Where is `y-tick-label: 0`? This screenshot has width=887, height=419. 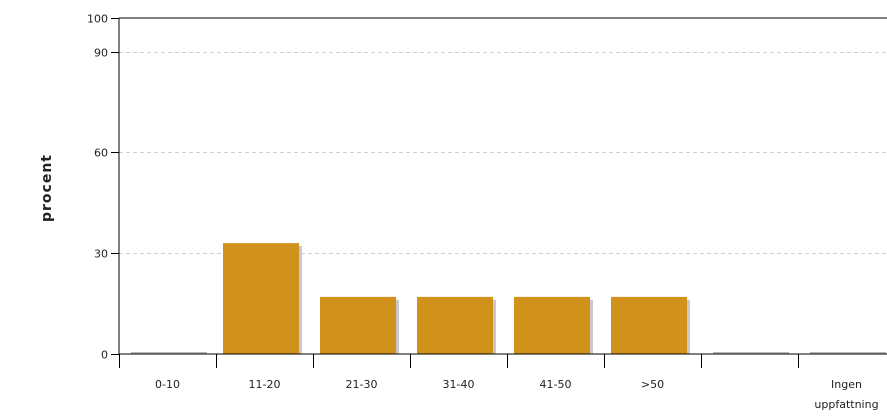 y-tick-label: 0 is located at coordinates (104, 355).